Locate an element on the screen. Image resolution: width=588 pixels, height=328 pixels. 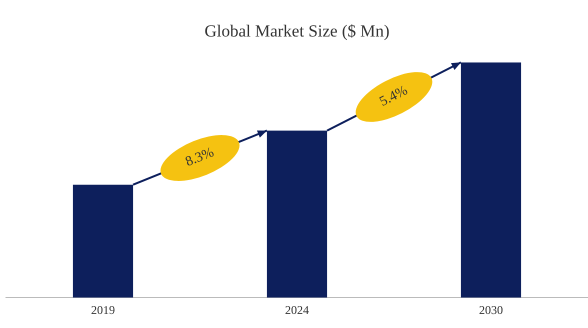
x-tick-label: 2024 is located at coordinates (297, 309).